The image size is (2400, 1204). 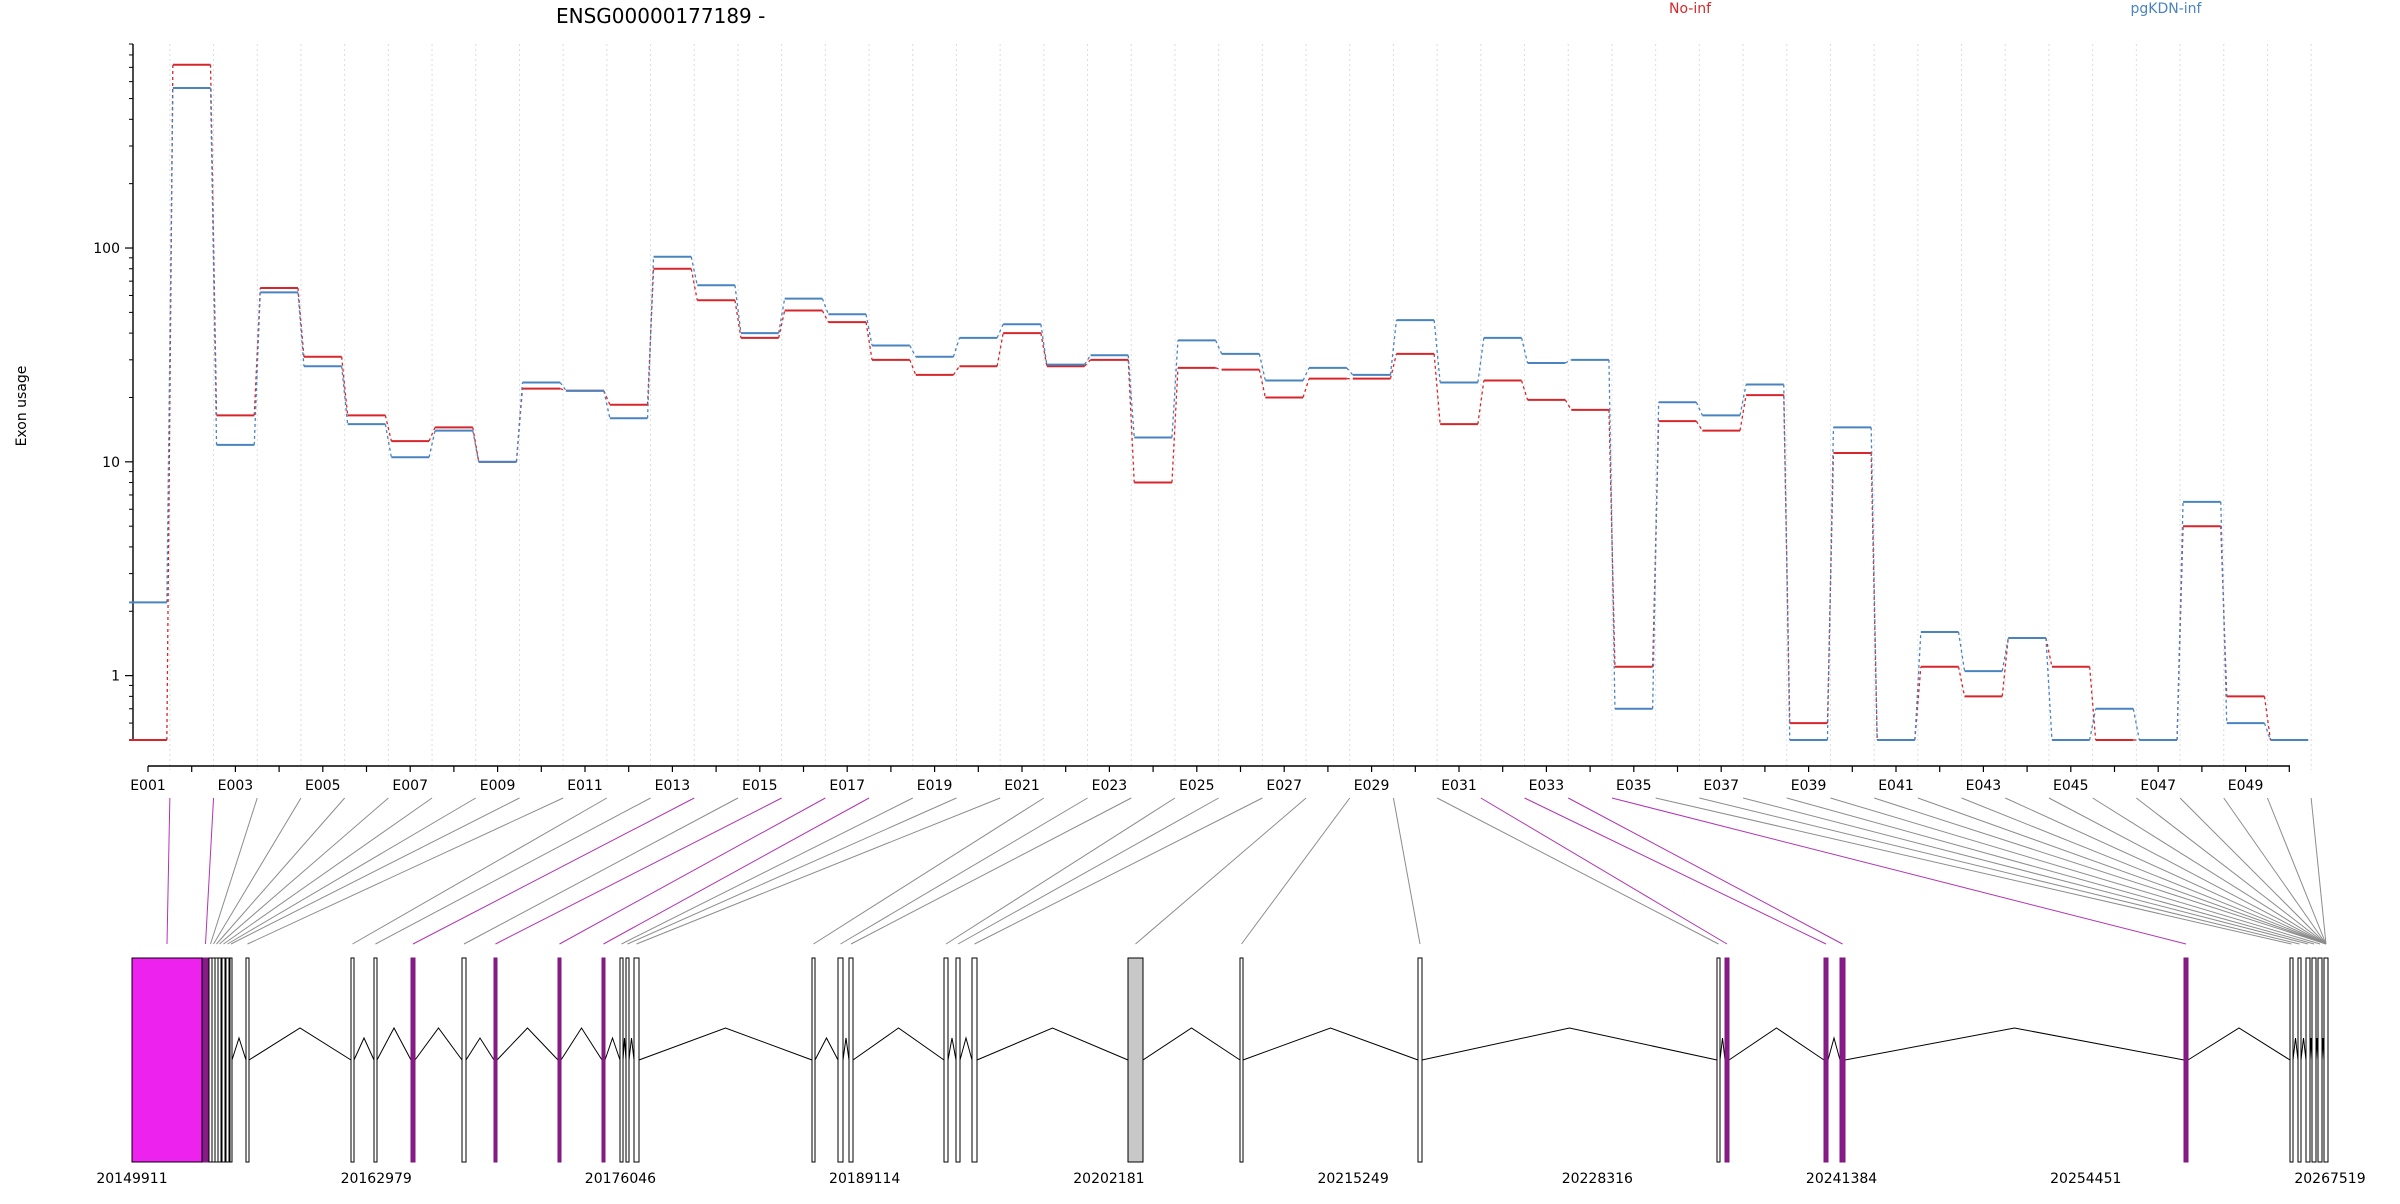 What do you see at coordinates (2167, 9) in the screenshot?
I see `legend-entry-pgkdn-inf: pgKDN-inf` at bounding box center [2167, 9].